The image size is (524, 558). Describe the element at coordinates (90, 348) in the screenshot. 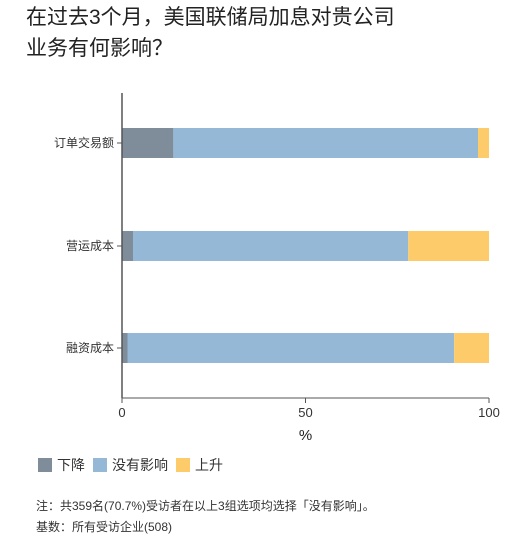

I see `y-tick-label: 融资成本` at that location.